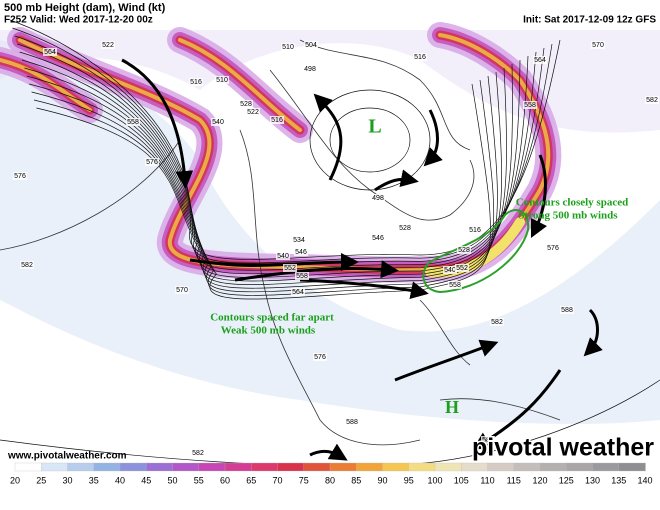  What do you see at coordinates (382, 480) in the screenshot?
I see `colorbar-label: 90` at bounding box center [382, 480].